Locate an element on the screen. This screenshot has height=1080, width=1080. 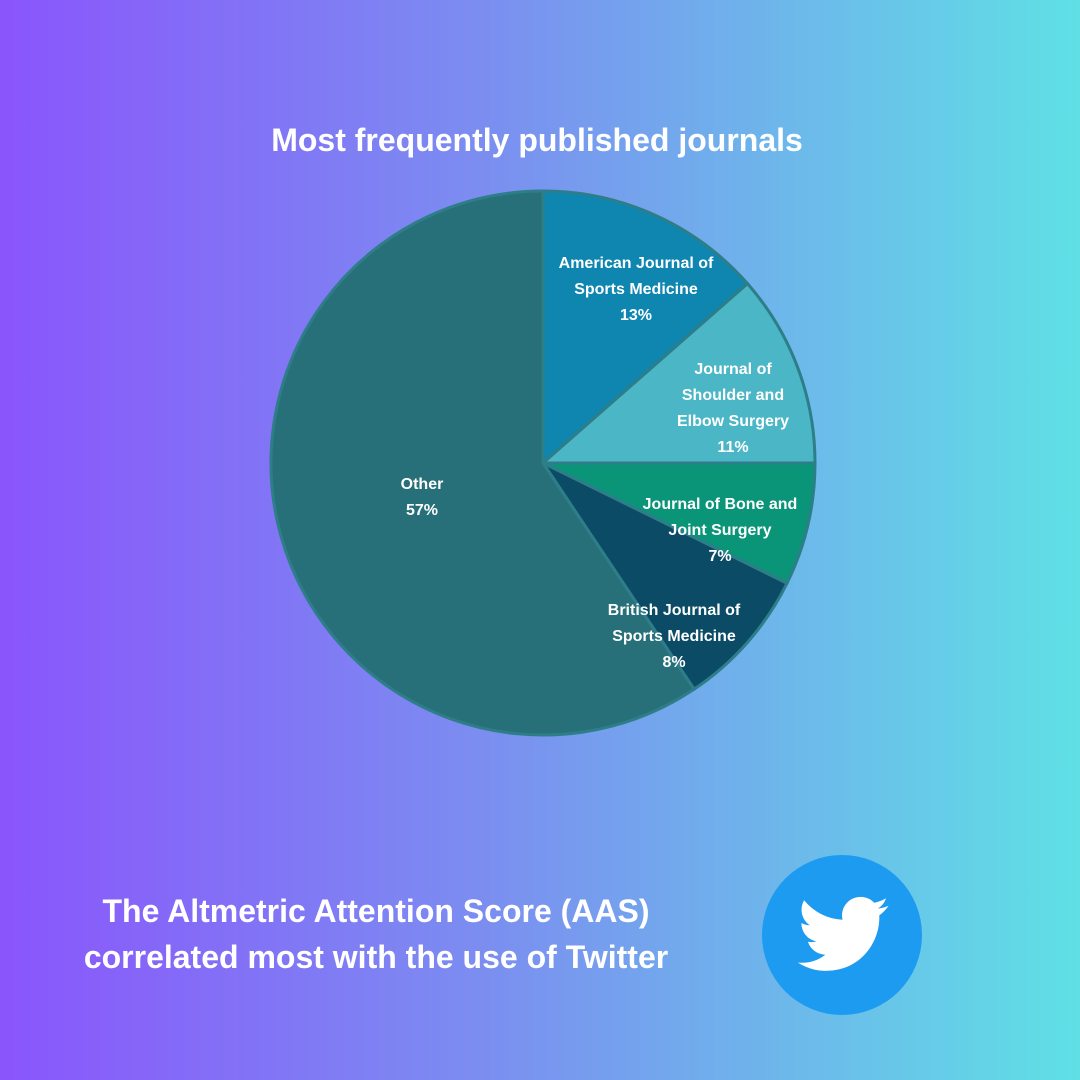
twitter-bird is located at coordinates (843, 933).